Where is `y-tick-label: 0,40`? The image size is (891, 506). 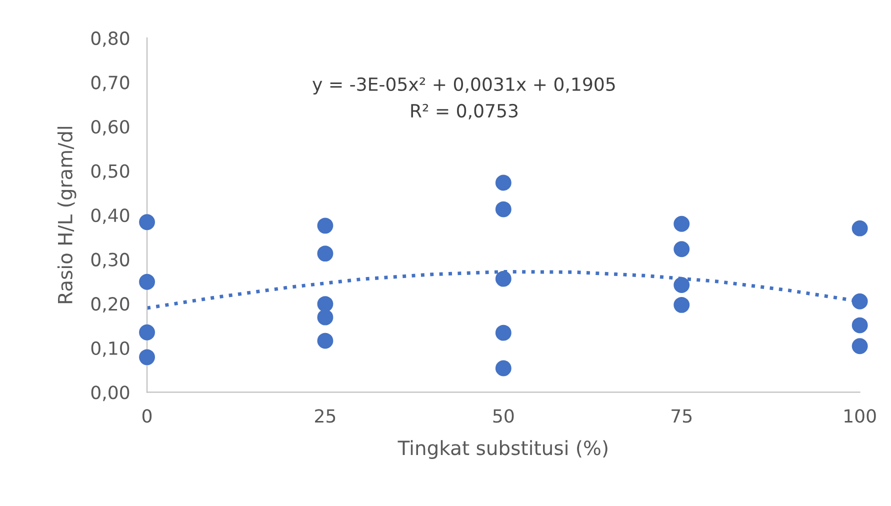
y-tick-label: 0,40 is located at coordinates (110, 216).